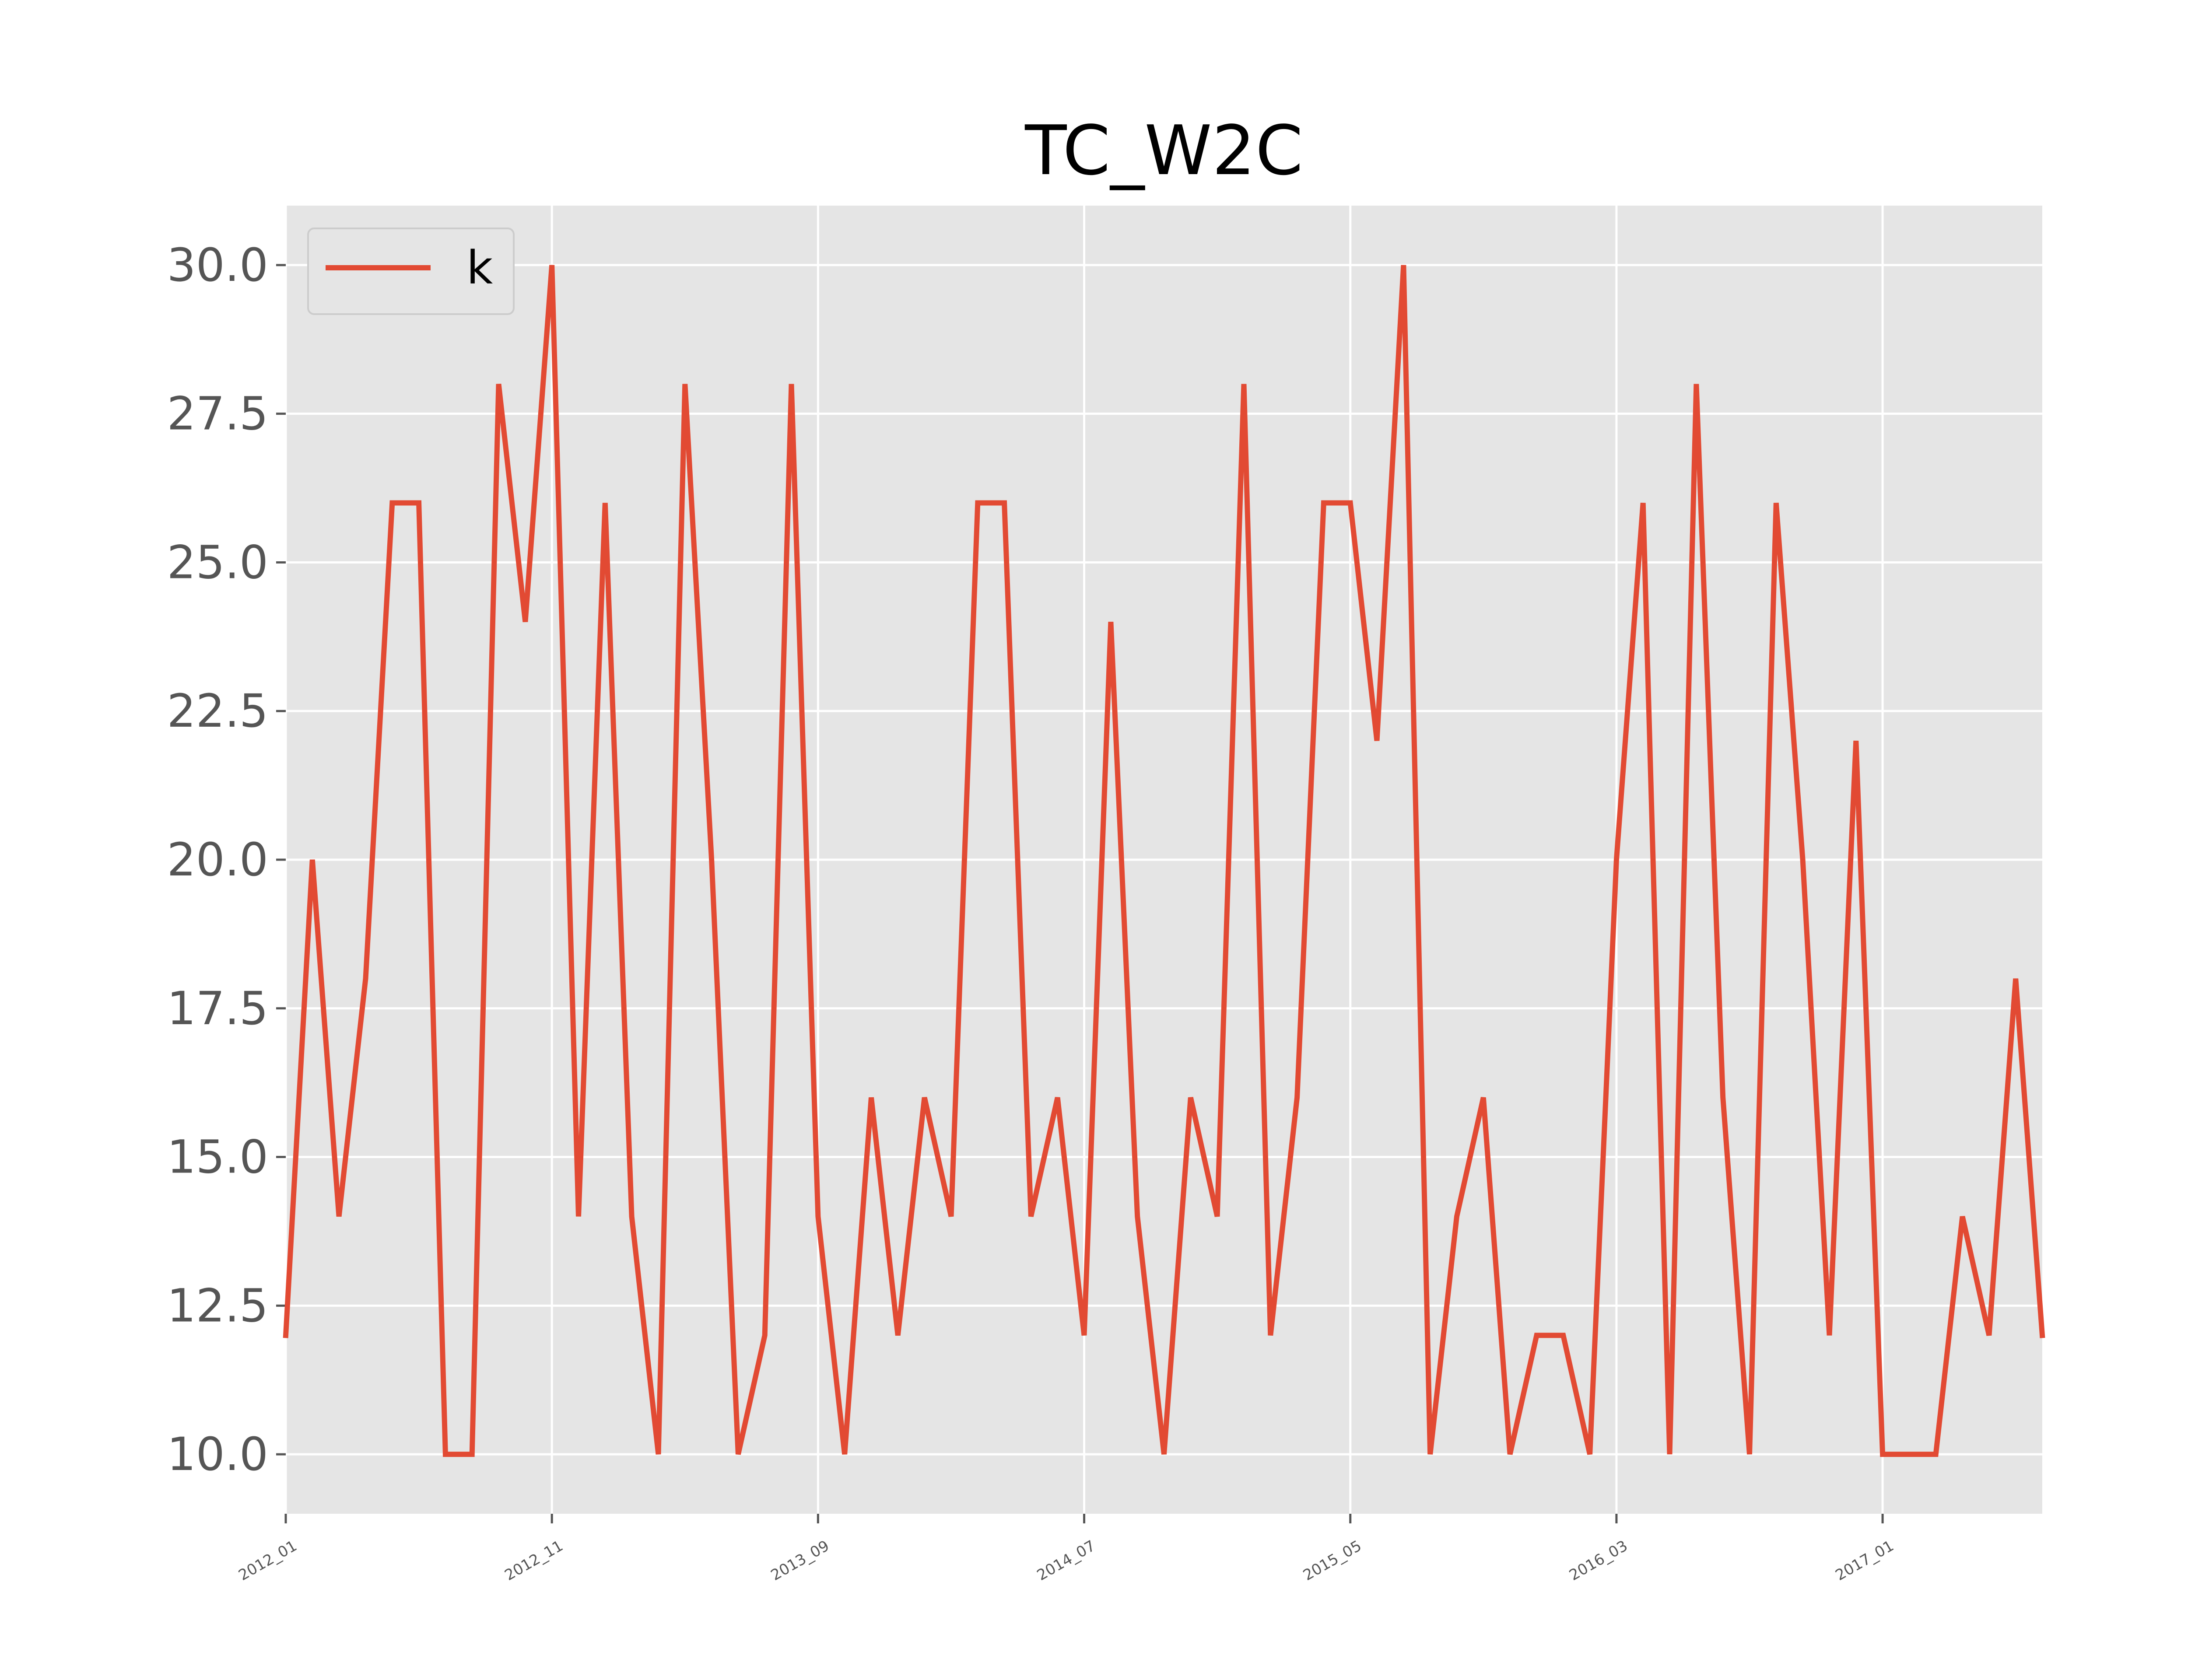  What do you see at coordinates (534, 1560) in the screenshot?
I see `x-tick-label: 2012_11` at bounding box center [534, 1560].